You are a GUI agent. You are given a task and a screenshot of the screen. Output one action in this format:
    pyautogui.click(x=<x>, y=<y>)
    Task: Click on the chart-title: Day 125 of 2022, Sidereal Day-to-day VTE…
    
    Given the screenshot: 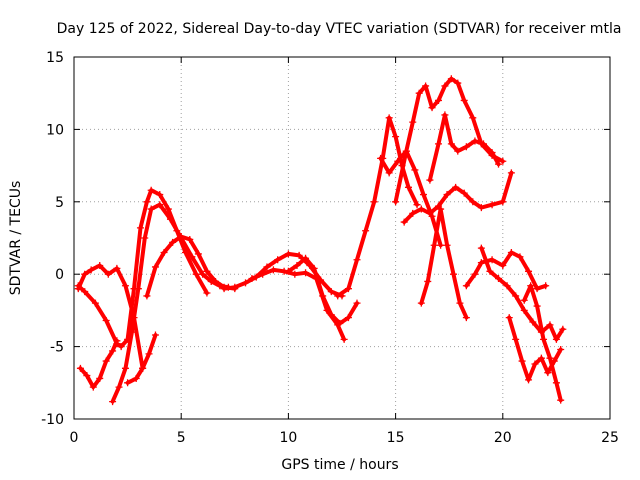 What is the action you would take?
    pyautogui.click(x=339, y=29)
    